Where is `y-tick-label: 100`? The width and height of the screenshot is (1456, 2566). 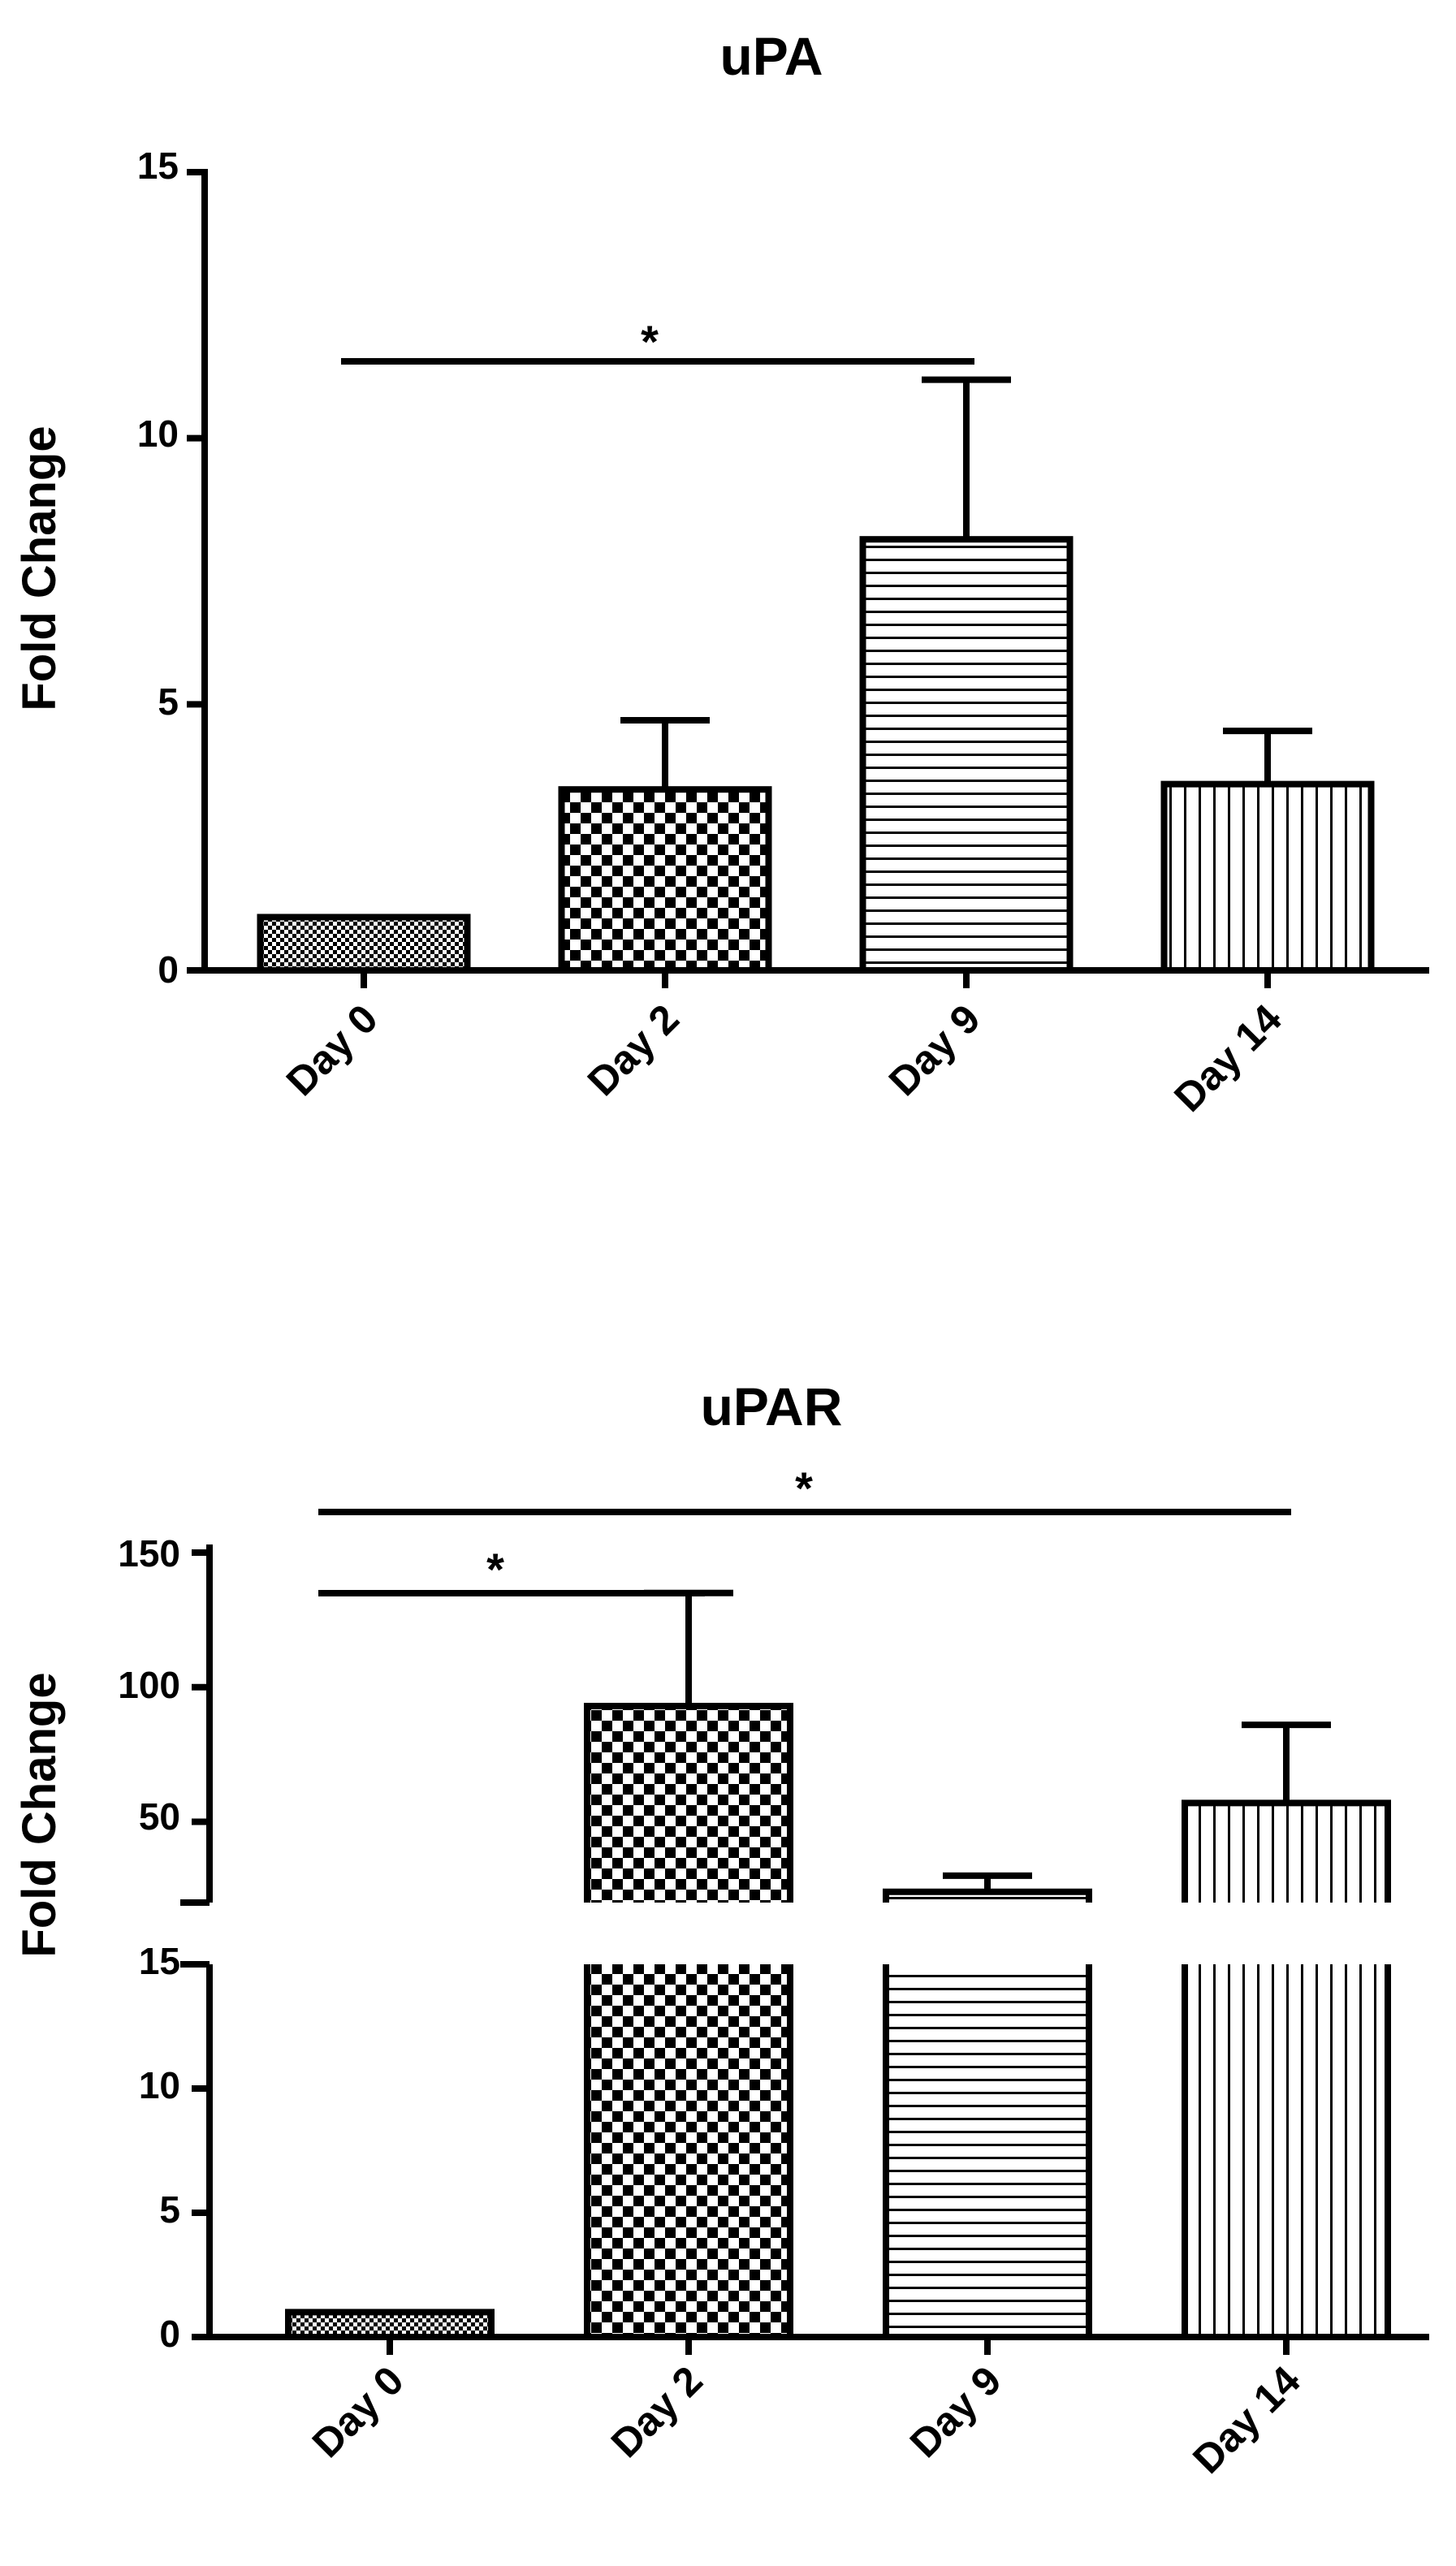
y-tick-label: 100 is located at coordinates (149, 1685).